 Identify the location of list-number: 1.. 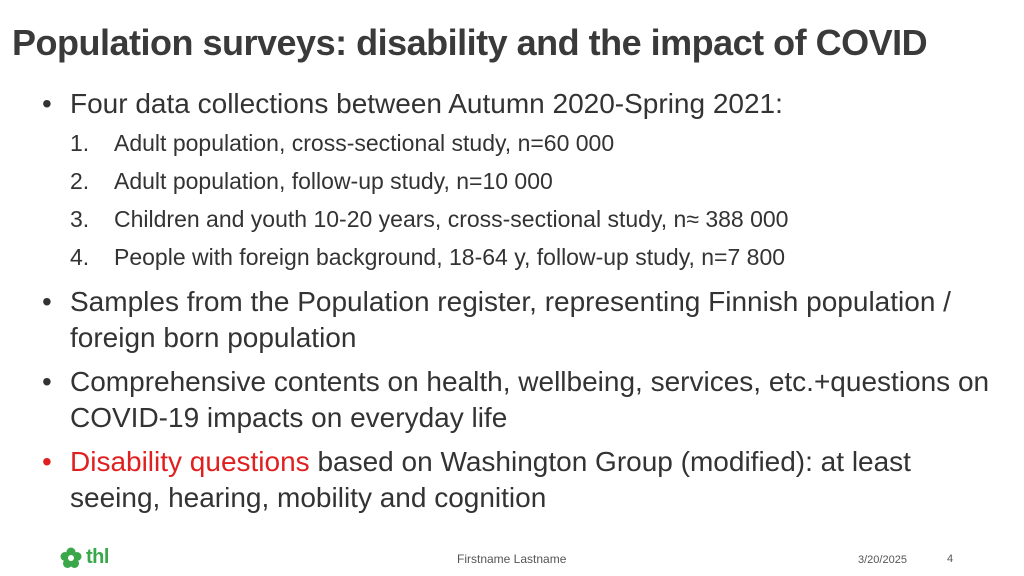
(80, 143).